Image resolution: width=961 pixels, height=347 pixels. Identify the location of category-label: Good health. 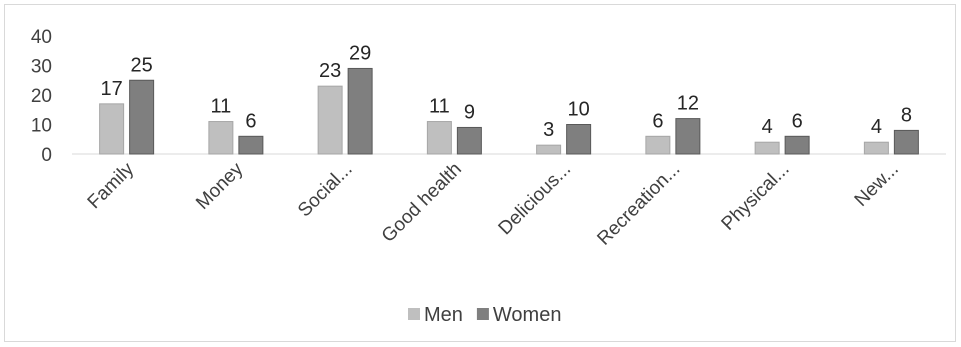
(422, 203).